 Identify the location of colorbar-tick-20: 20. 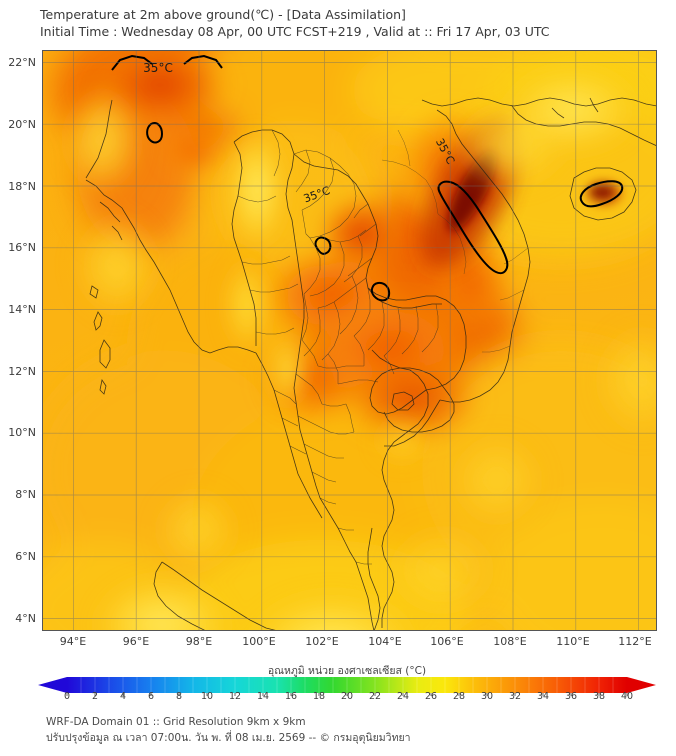
(347, 696).